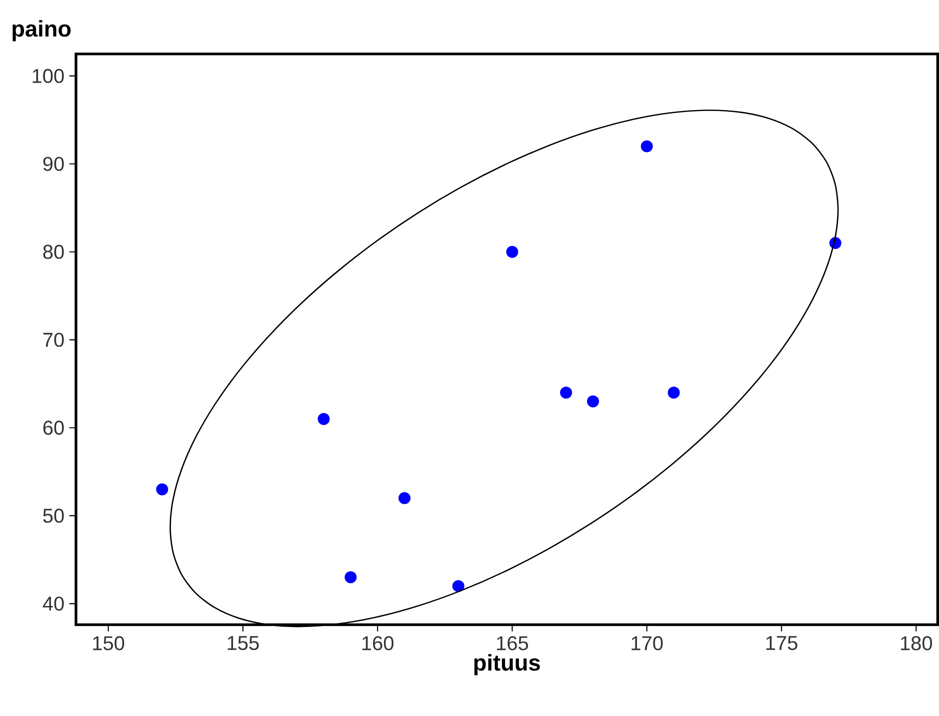 Image resolution: width=939 pixels, height=716 pixels. What do you see at coordinates (48, 76) in the screenshot?
I see `y-tick-label: 100` at bounding box center [48, 76].